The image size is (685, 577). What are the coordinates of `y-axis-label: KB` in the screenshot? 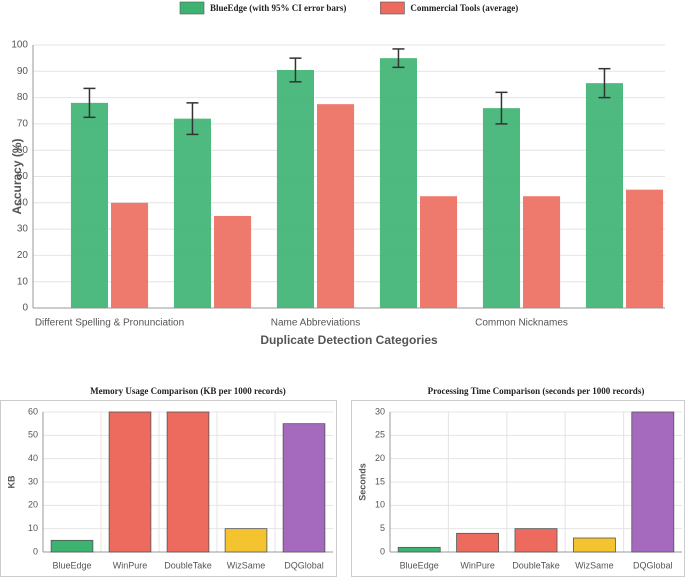 It's located at (11, 481).